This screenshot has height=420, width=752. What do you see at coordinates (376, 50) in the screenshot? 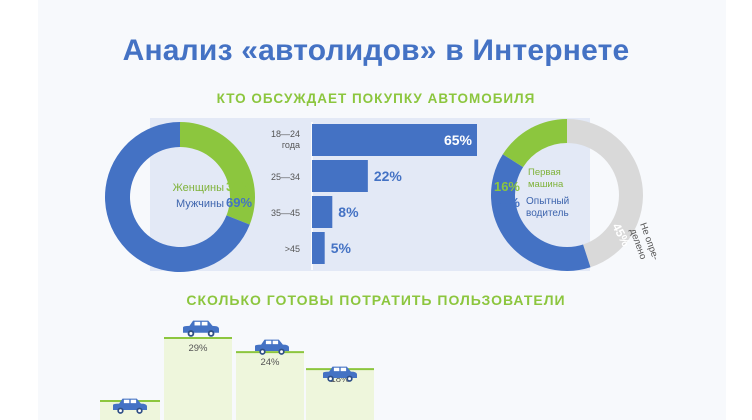
I see `page-title: Анализ «автолидов» в Интернете` at bounding box center [376, 50].